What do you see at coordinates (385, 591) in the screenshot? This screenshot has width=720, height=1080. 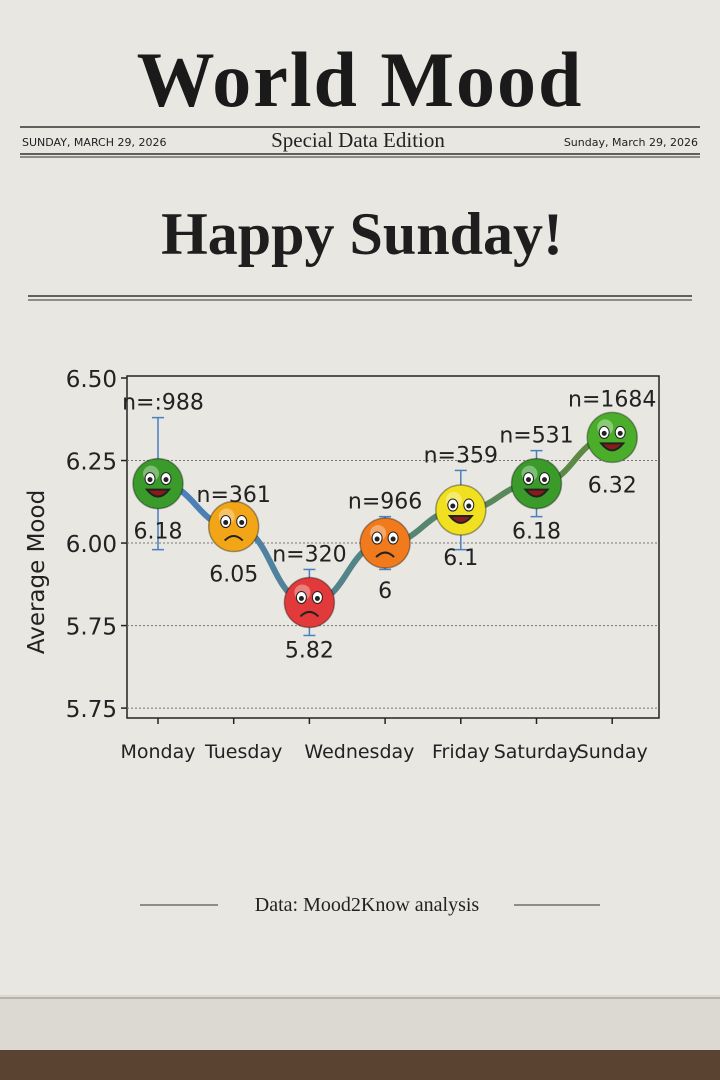 I see `value-label: 6` at bounding box center [385, 591].